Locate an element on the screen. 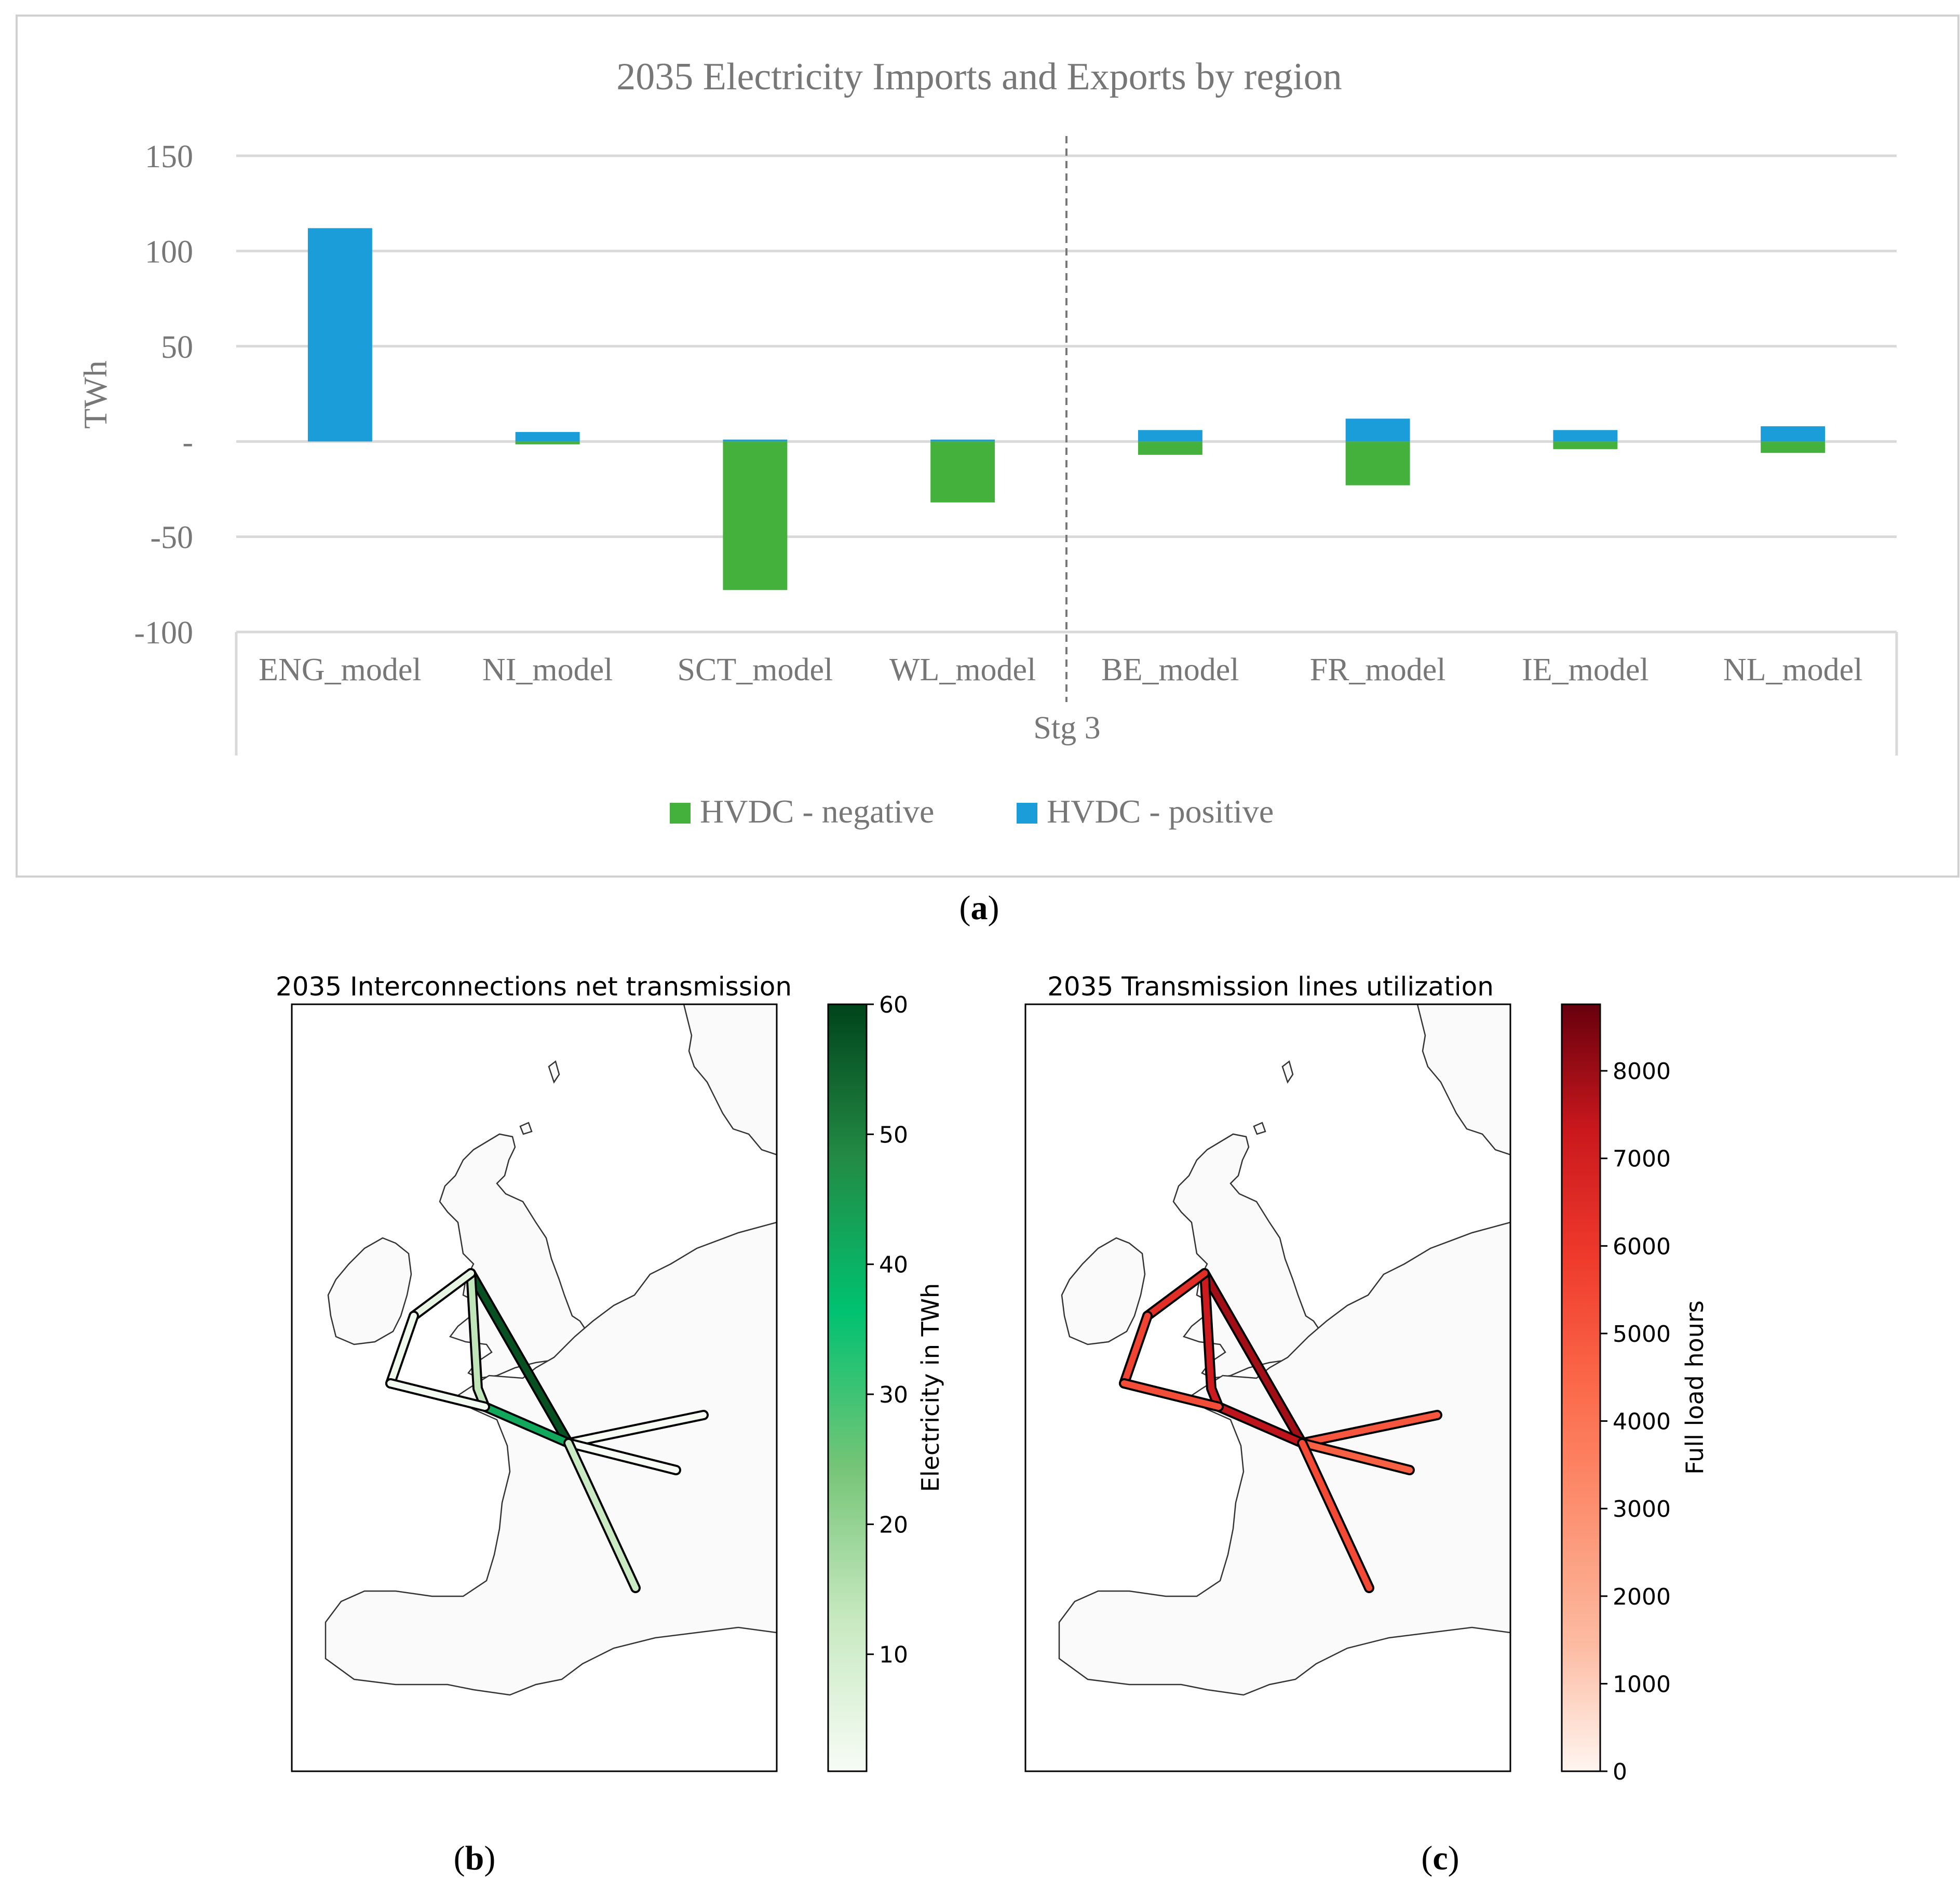 The width and height of the screenshot is (1960, 1899). bar-hvdc-negative-fr-model is located at coordinates (1377, 463).